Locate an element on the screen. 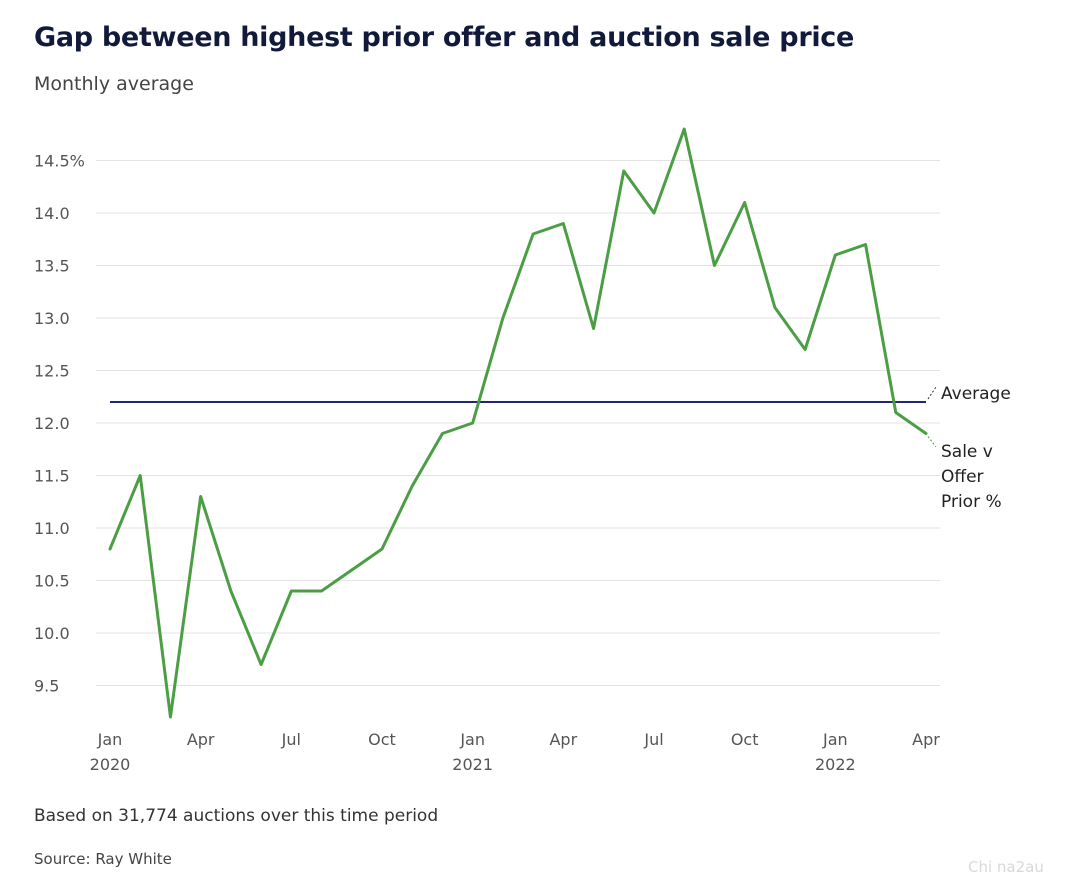 This screenshot has height=881, width=1080. y-tick-label: 9.5 is located at coordinates (46, 686).